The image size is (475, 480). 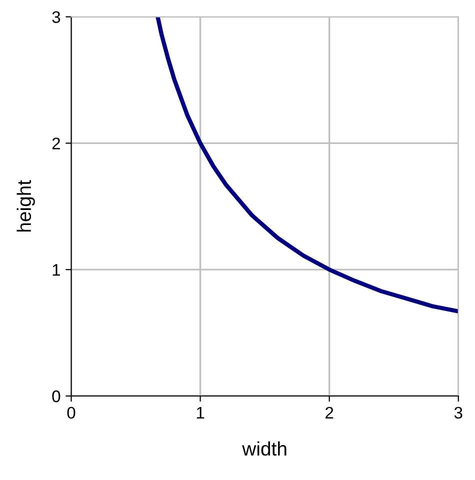 I want to click on y-tick-label: 3, so click(x=56, y=17).